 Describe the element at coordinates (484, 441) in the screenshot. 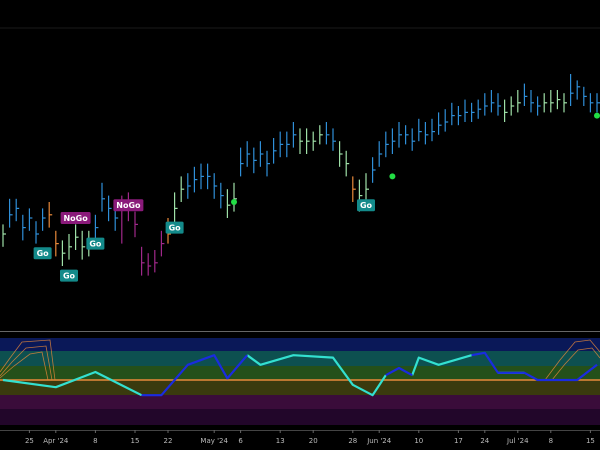

I see `x-tick-label: 24` at that location.